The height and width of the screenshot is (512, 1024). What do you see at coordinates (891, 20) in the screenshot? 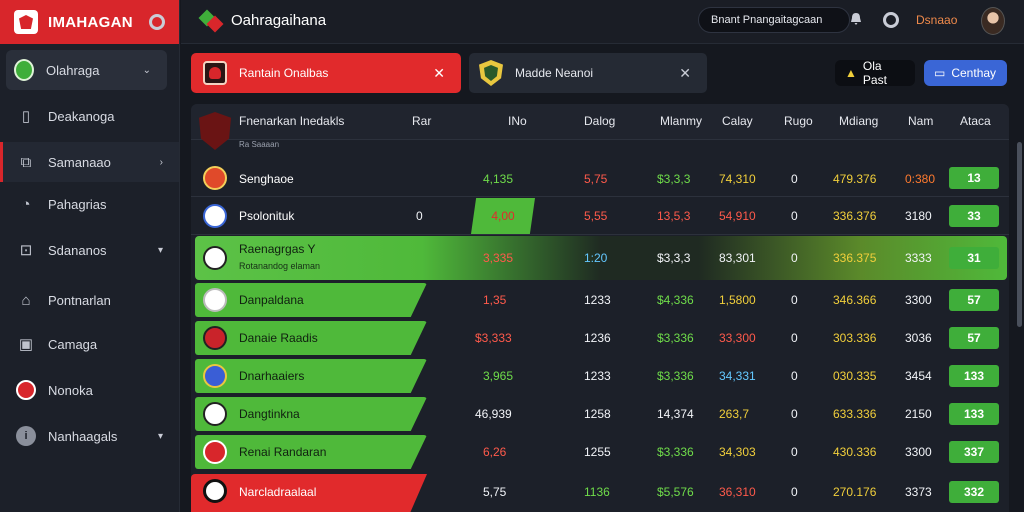
I see `gear-icon` at bounding box center [891, 20].